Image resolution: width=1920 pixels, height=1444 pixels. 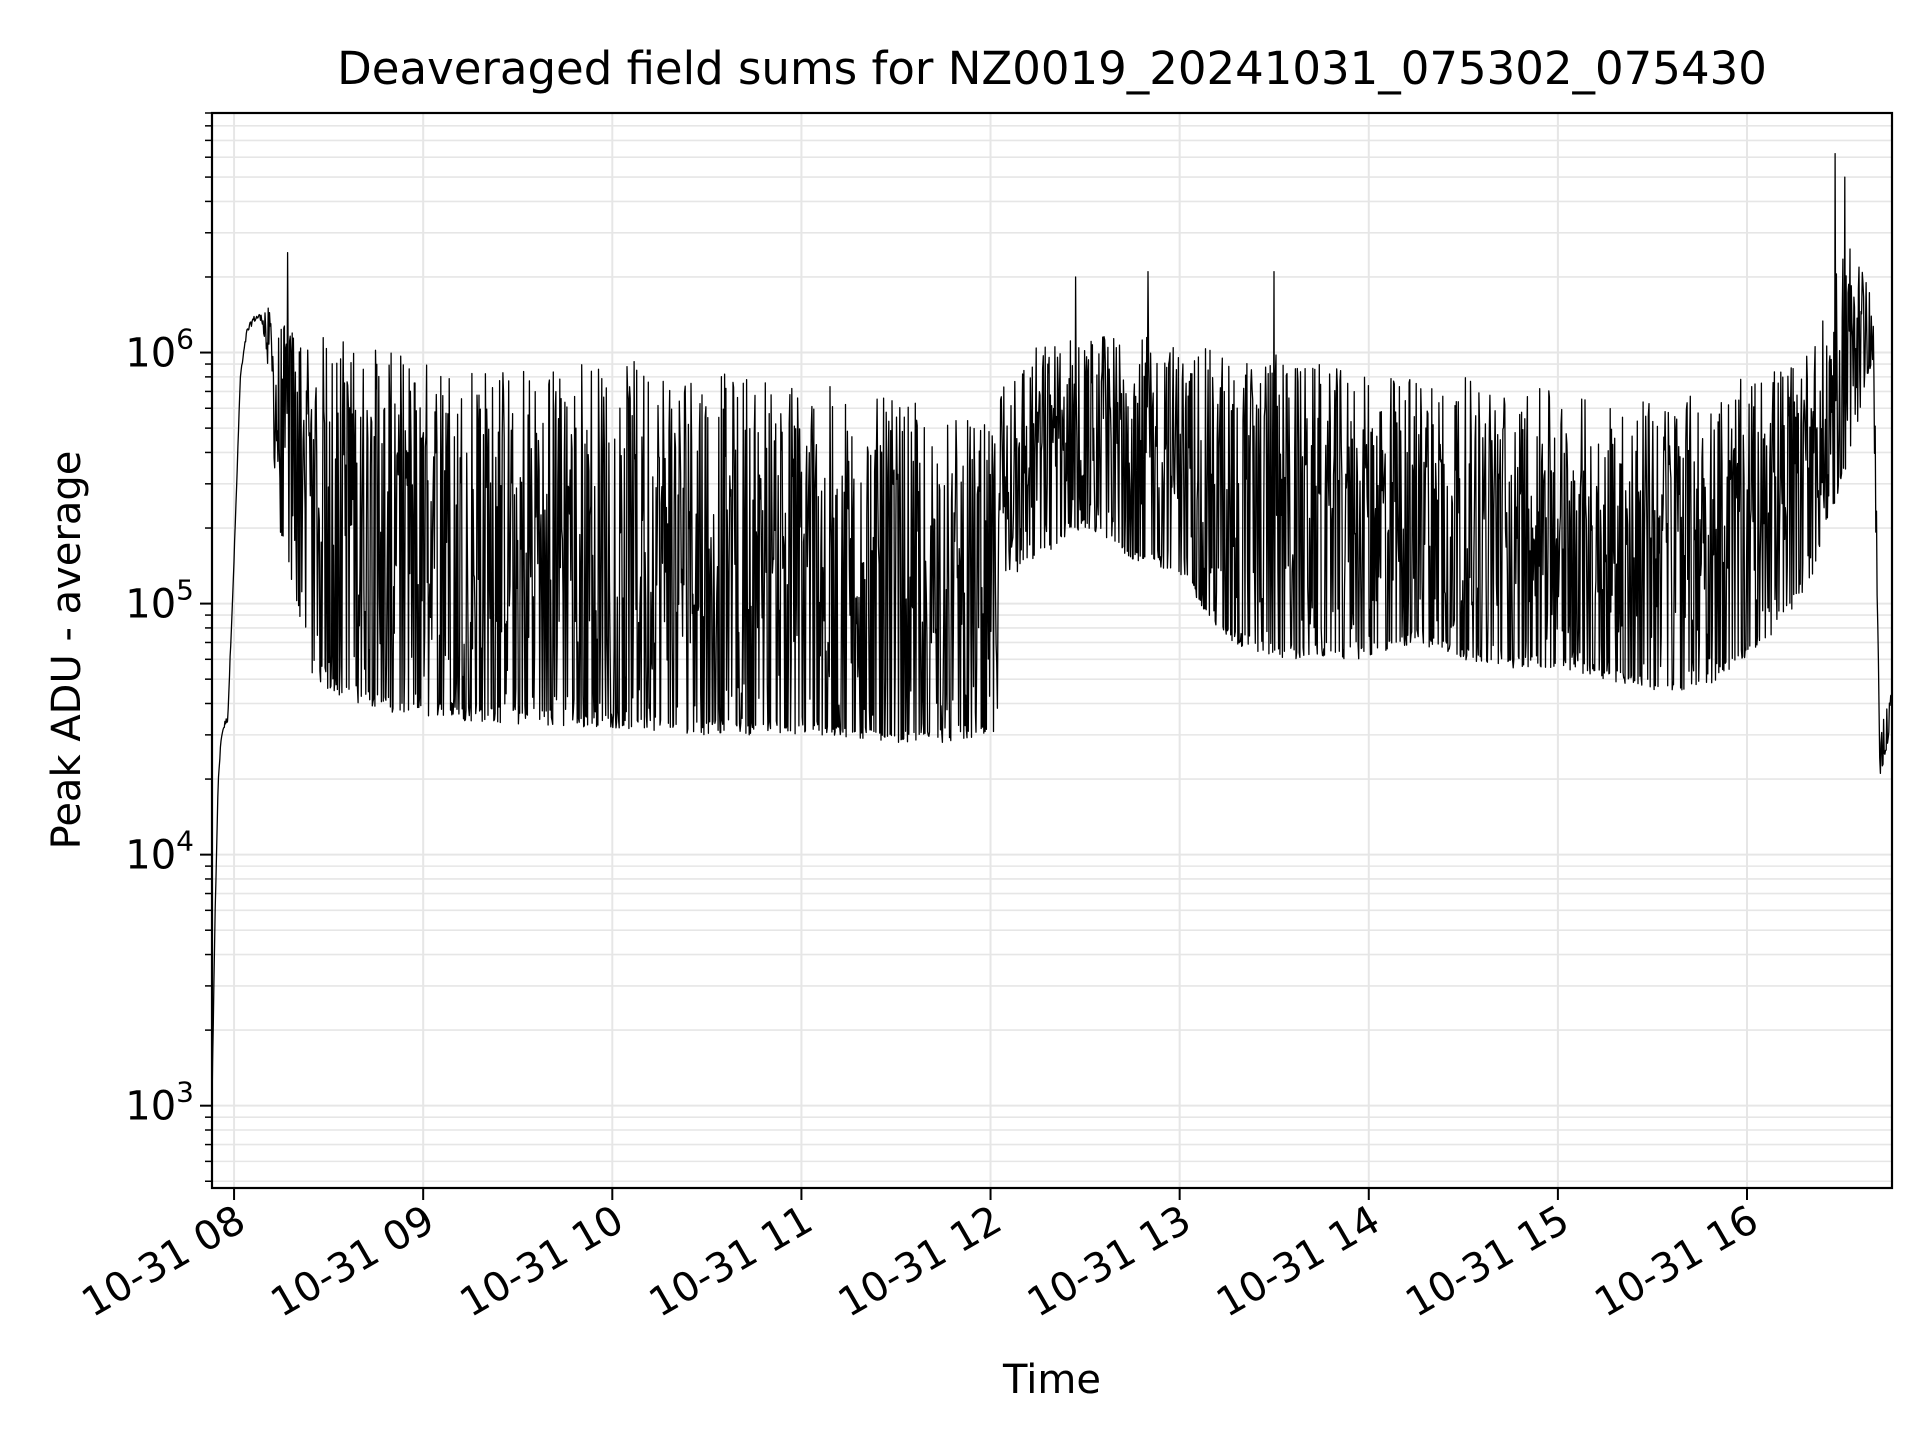 What do you see at coordinates (67, 650) in the screenshot?
I see `y-axis-label: Peak ADU - average` at bounding box center [67, 650].